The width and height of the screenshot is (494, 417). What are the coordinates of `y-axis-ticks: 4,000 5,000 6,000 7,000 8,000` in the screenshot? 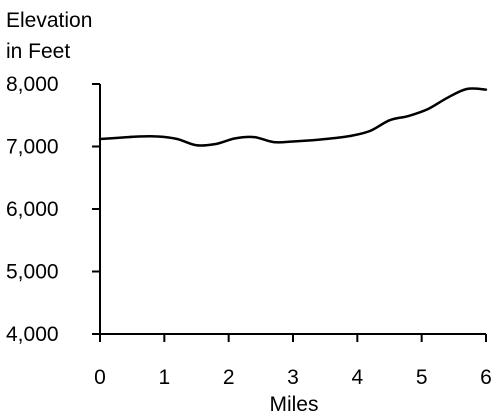 It's located at (53, 209).